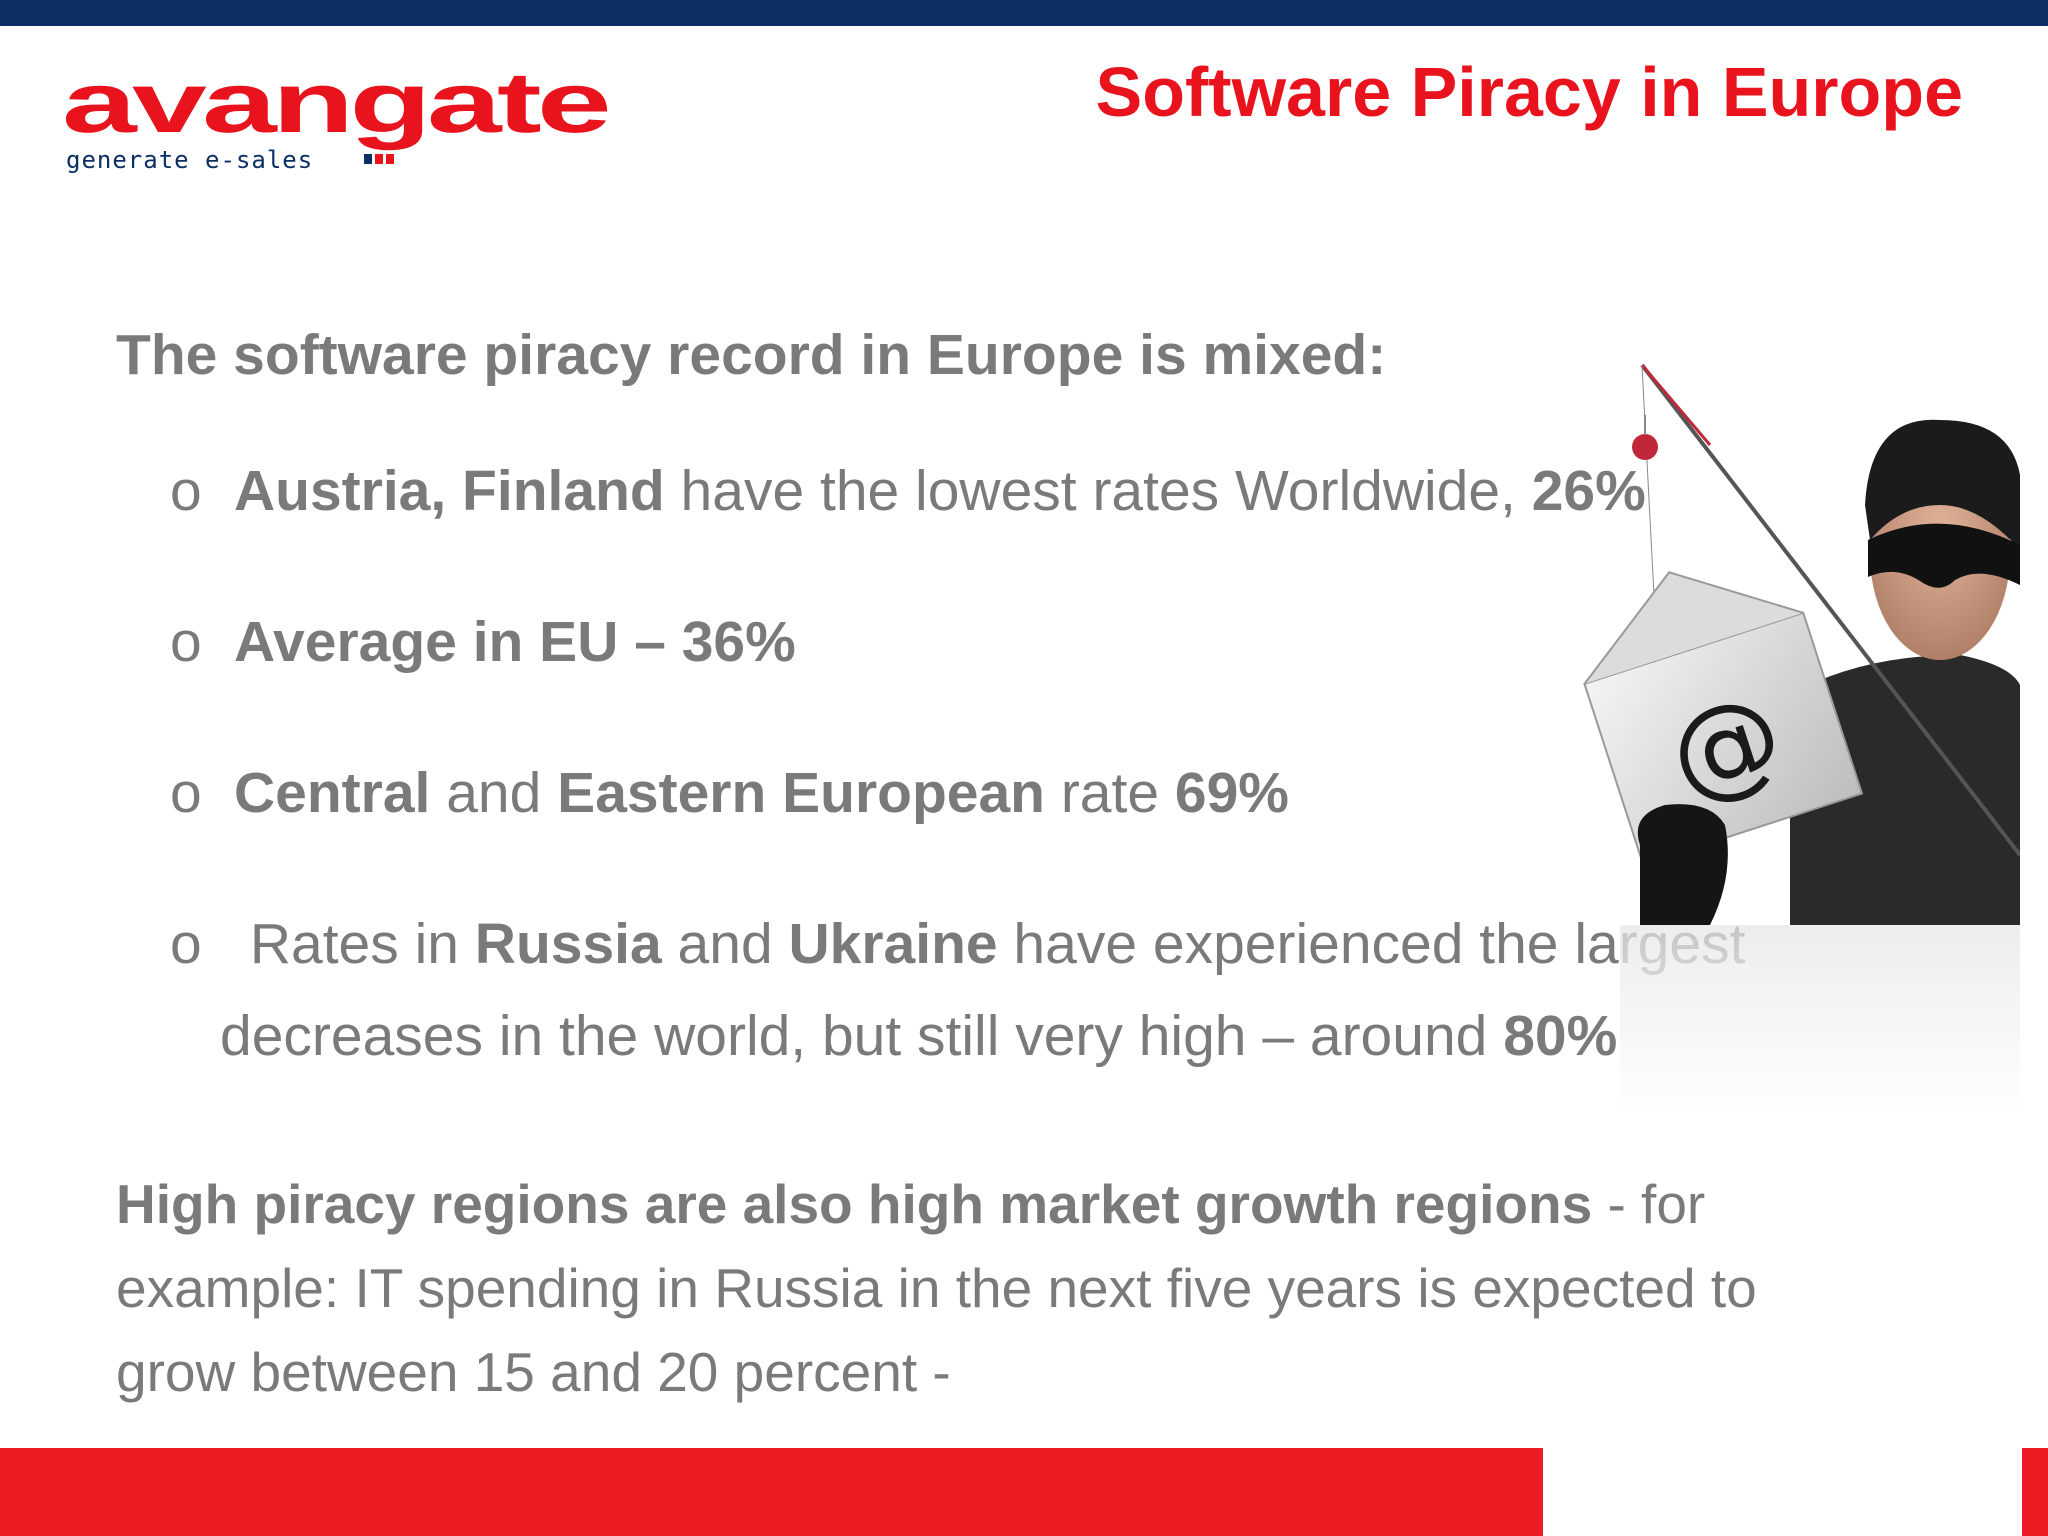 This screenshot has height=1536, width=2048. I want to click on sweater-shape, so click(1905, 790).